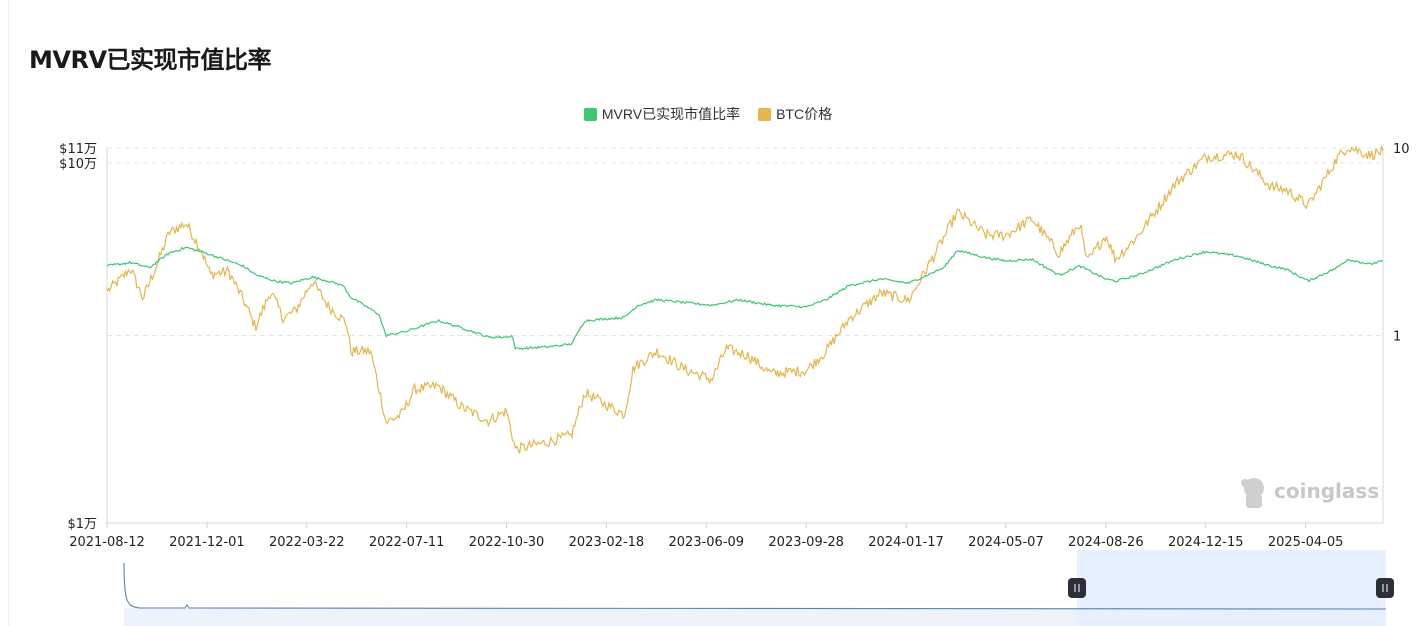 The height and width of the screenshot is (626, 1416). What do you see at coordinates (1206, 542) in the screenshot?
I see `x-tick-label: 2024-12-15` at bounding box center [1206, 542].